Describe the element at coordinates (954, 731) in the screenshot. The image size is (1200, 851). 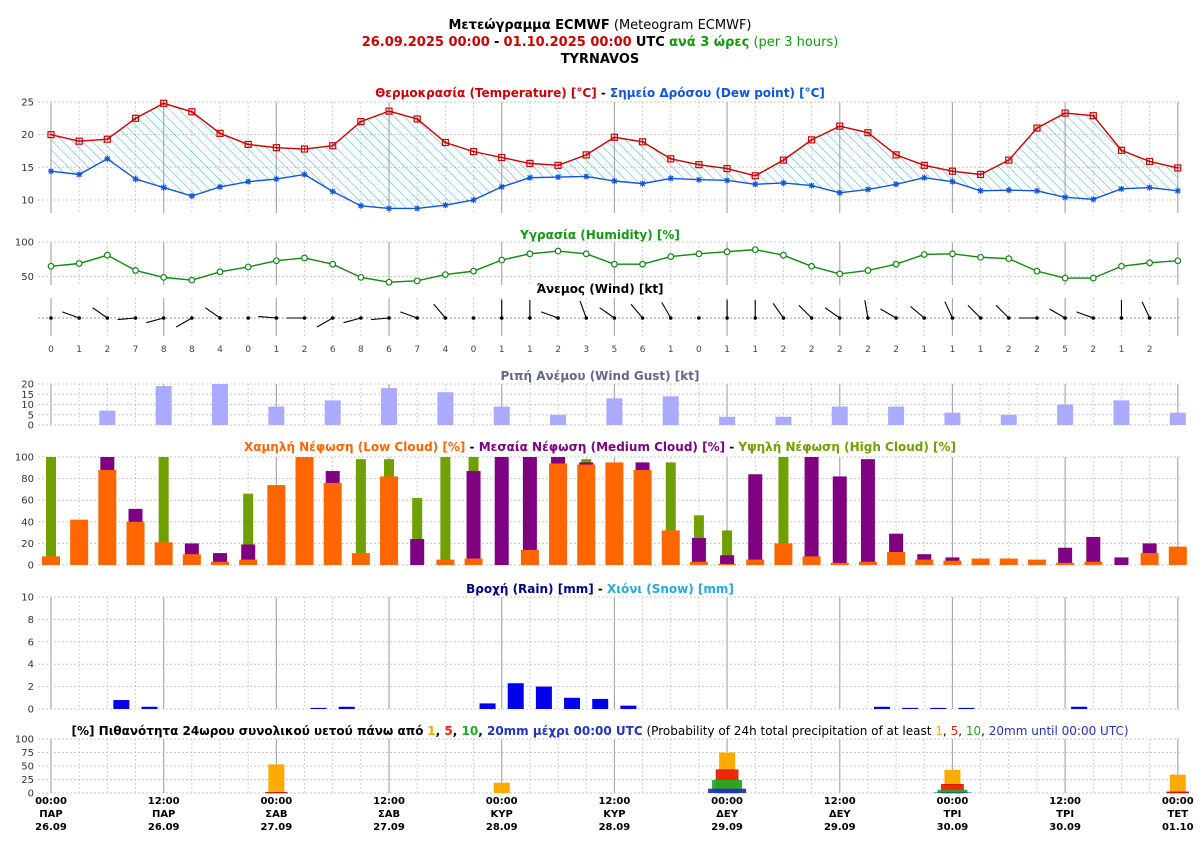
I see `prob-en-t5: 5` at that location.